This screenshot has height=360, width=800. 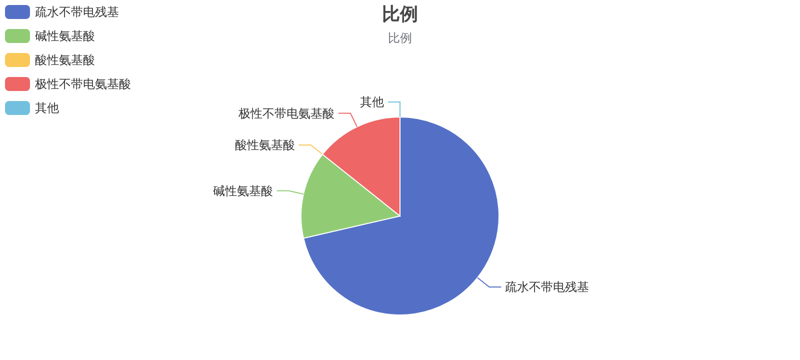 What do you see at coordinates (400, 14) in the screenshot?
I see `title: 比例` at bounding box center [400, 14].